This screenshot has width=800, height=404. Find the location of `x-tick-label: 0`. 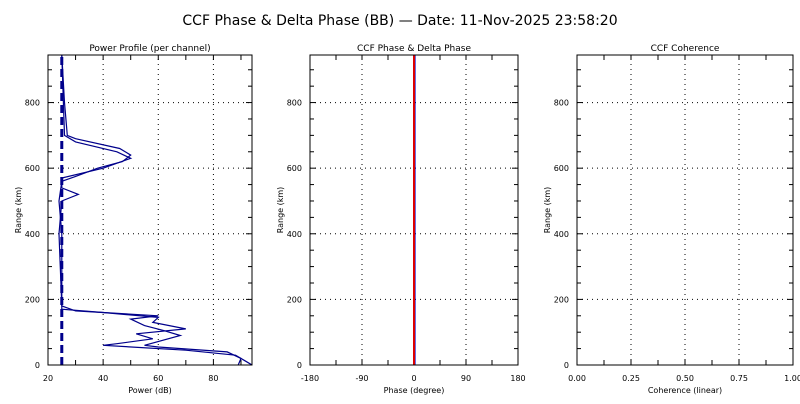

x-tick-label: 0 is located at coordinates (413, 378).